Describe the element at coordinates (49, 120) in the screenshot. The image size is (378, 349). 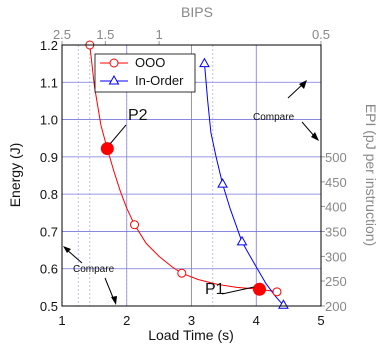
I see `y-tick-label: 1.0` at that location.